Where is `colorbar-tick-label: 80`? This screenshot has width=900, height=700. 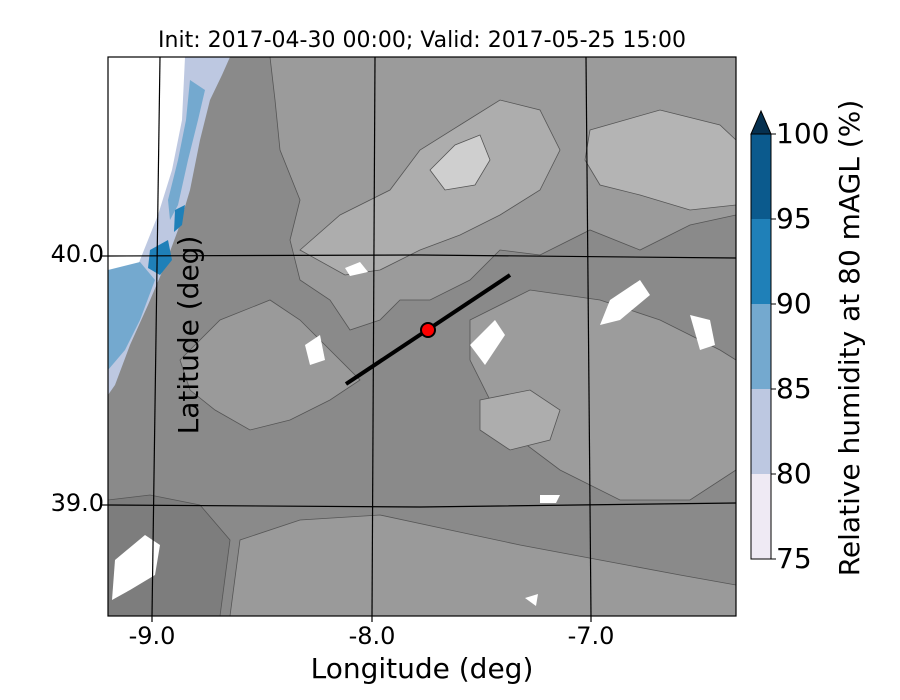
colorbar-tick-label: 80 is located at coordinates (794, 473).